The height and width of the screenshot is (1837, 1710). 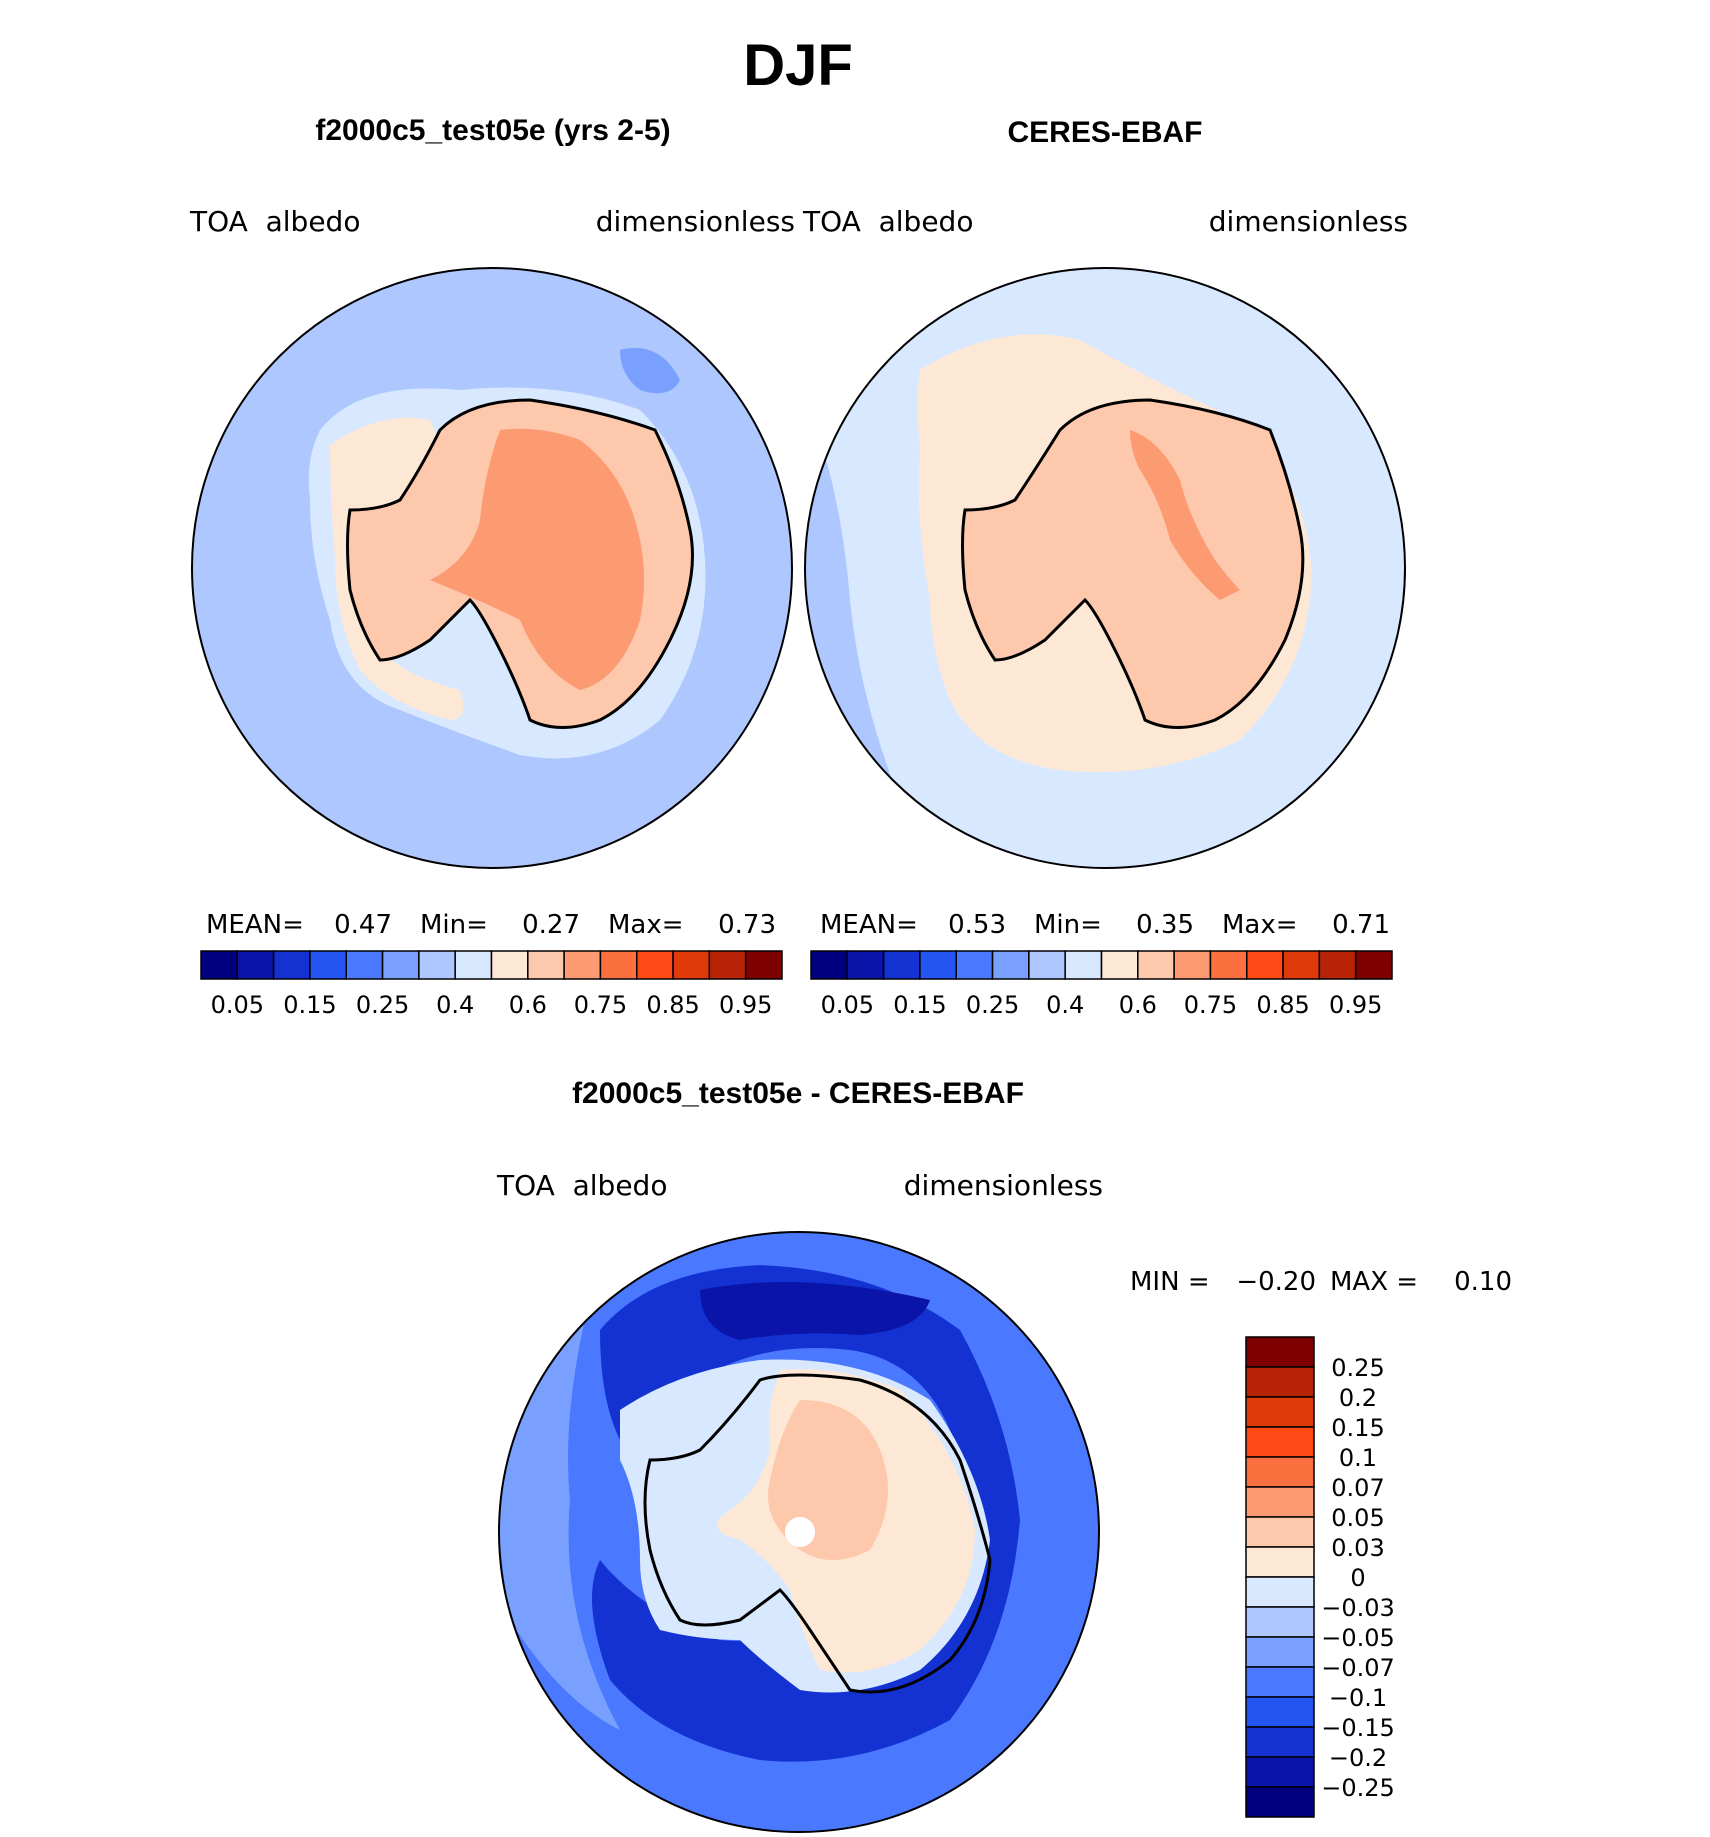 What do you see at coordinates (382, 1005) in the screenshot?
I see `left-colorbar-tick-label: 0.25` at bounding box center [382, 1005].